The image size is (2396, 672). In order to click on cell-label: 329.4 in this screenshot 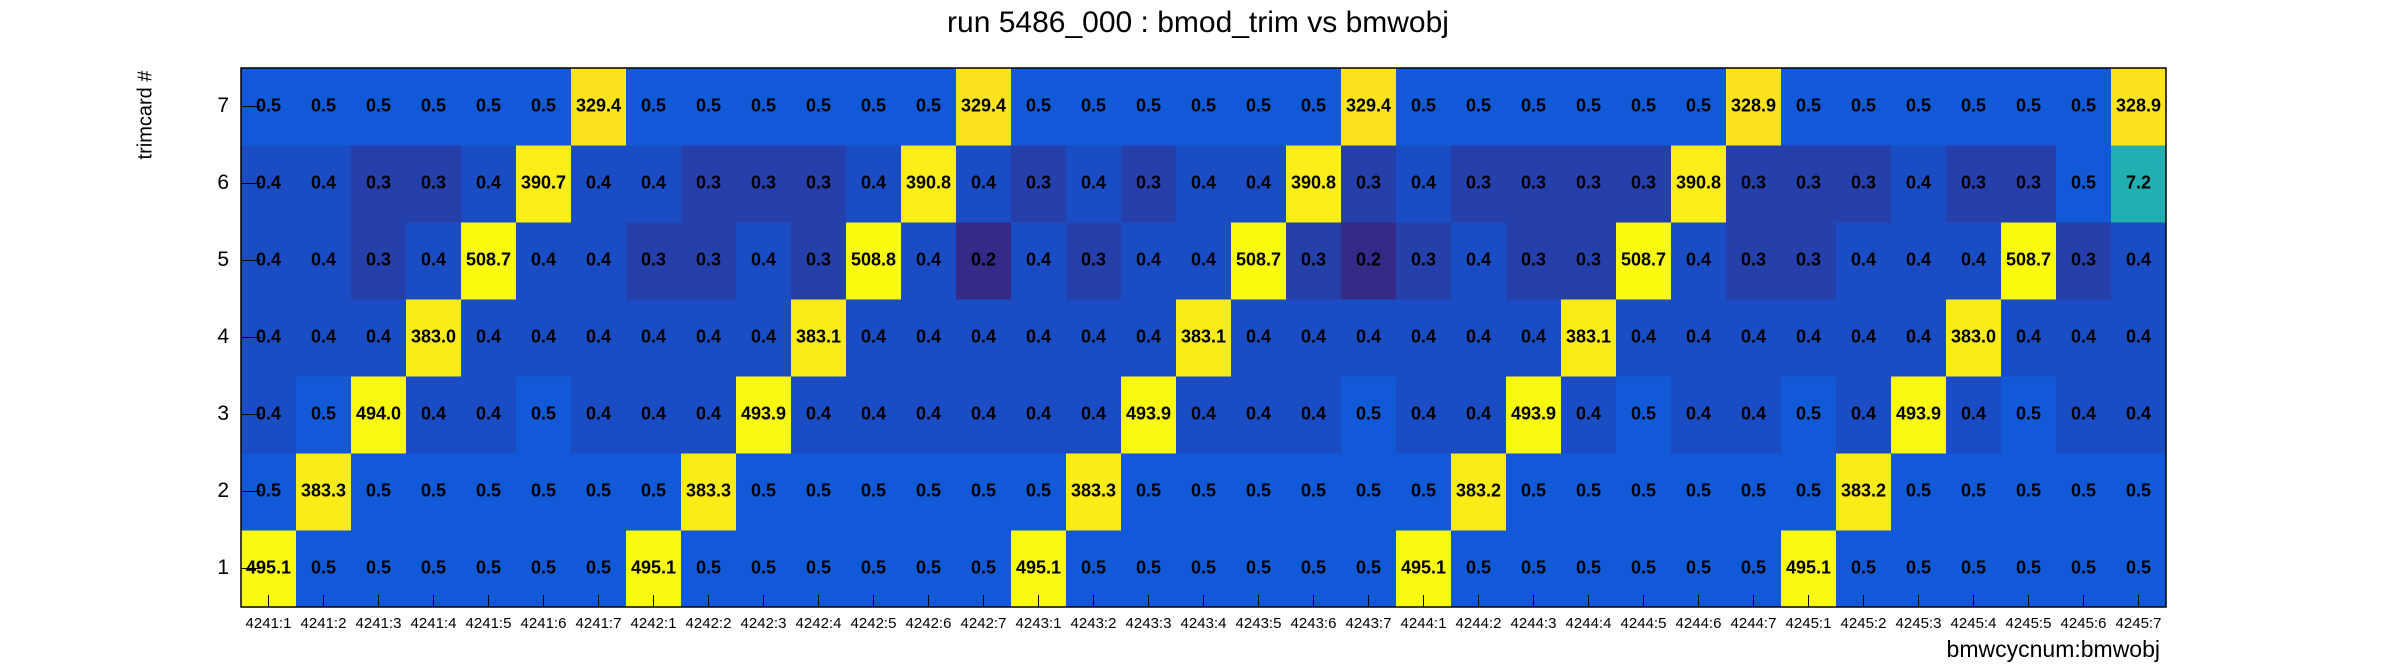, I will do `click(983, 105)`.